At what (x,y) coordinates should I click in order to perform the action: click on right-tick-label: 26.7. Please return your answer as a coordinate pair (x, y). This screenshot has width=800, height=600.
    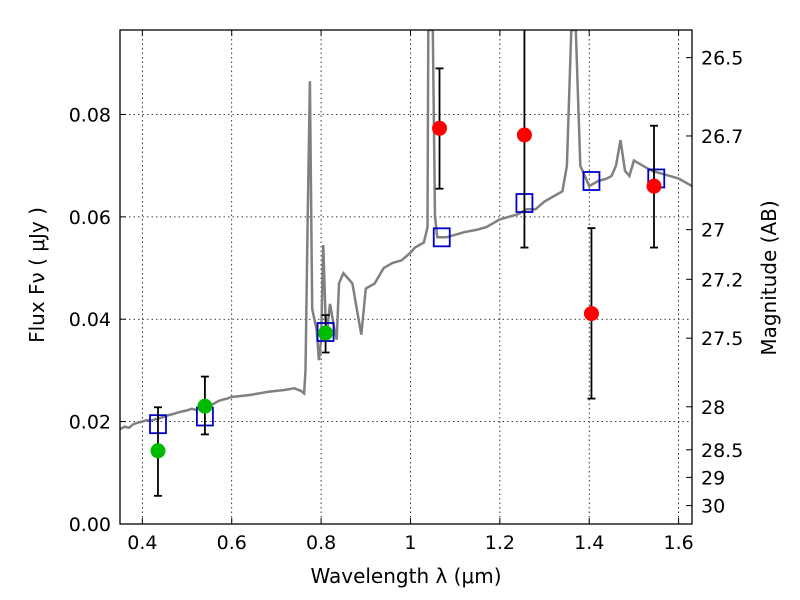
    Looking at the image, I should click on (722, 137).